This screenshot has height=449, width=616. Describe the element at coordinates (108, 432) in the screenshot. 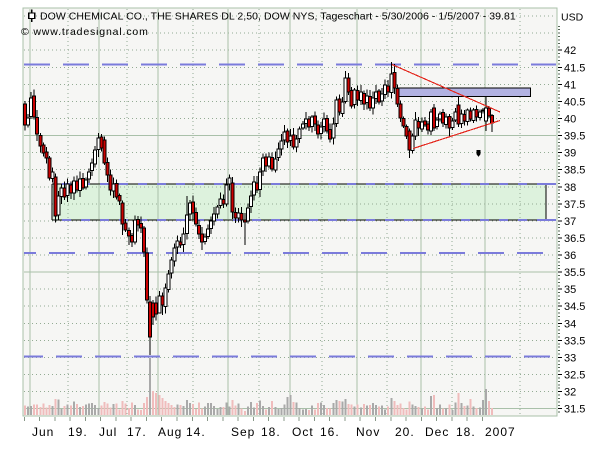

I see `svg-text: Jul` at that location.